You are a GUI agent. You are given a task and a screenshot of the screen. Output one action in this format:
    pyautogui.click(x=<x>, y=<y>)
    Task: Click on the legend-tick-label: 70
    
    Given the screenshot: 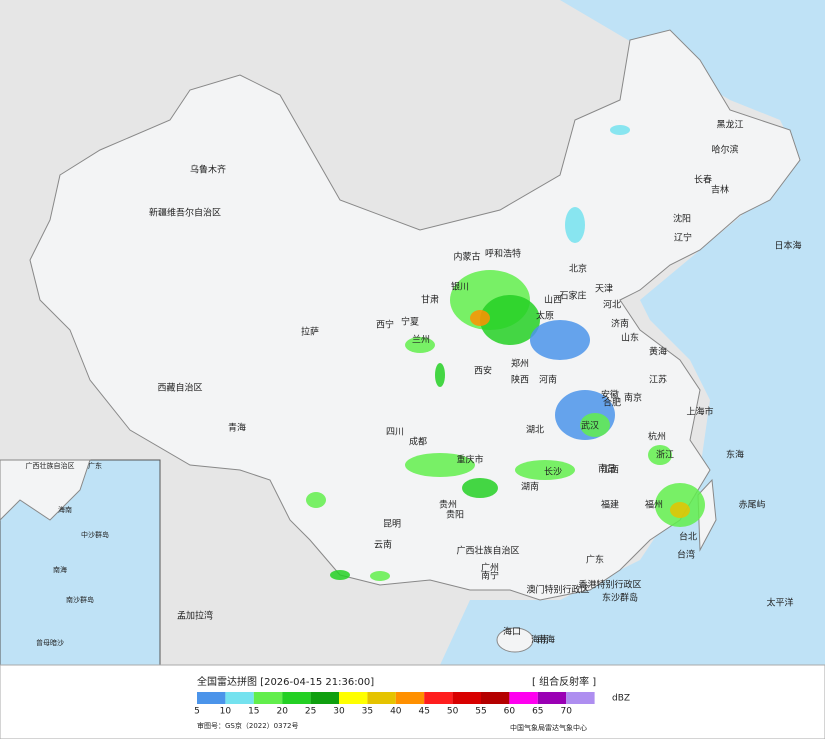 What is the action you would take?
    pyautogui.click(x=566, y=712)
    